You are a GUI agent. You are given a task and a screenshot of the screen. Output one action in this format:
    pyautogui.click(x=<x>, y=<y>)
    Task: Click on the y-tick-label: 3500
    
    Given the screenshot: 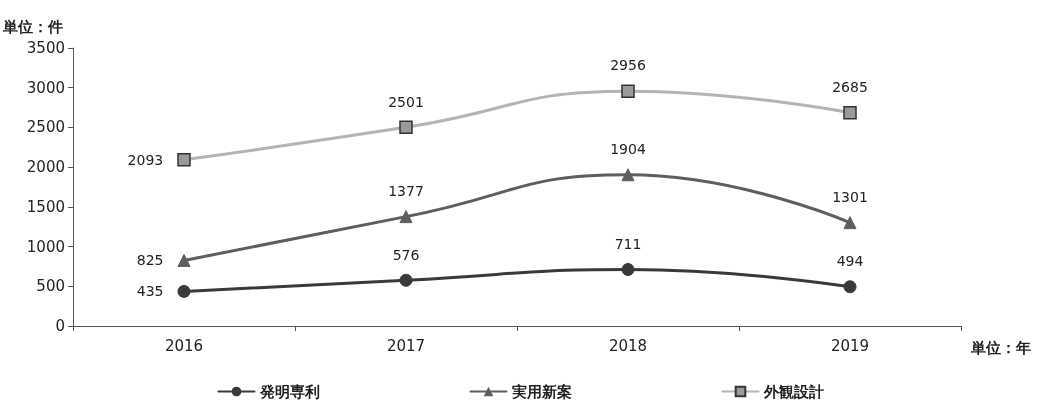 What is the action you would take?
    pyautogui.click(x=45, y=48)
    